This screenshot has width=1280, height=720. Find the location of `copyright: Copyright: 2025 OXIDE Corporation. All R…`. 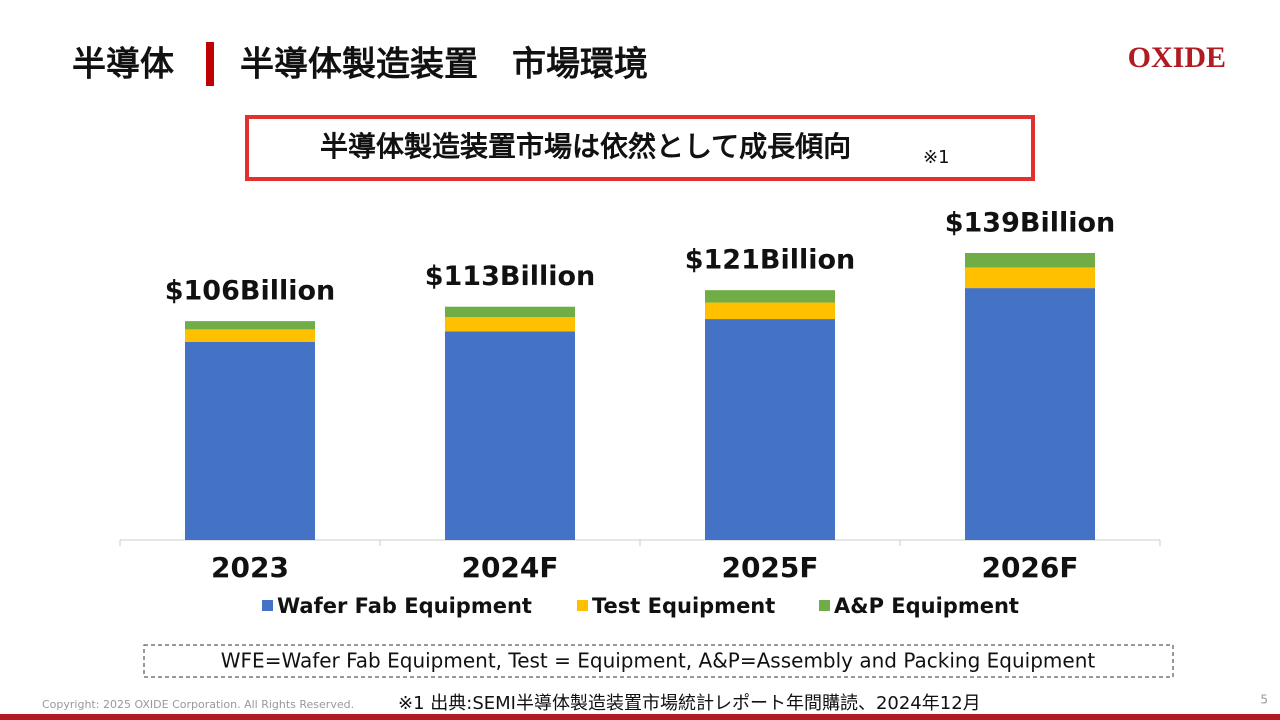

copyright: Copyright: 2025 OXIDE Corporation. All R… is located at coordinates (198, 704).